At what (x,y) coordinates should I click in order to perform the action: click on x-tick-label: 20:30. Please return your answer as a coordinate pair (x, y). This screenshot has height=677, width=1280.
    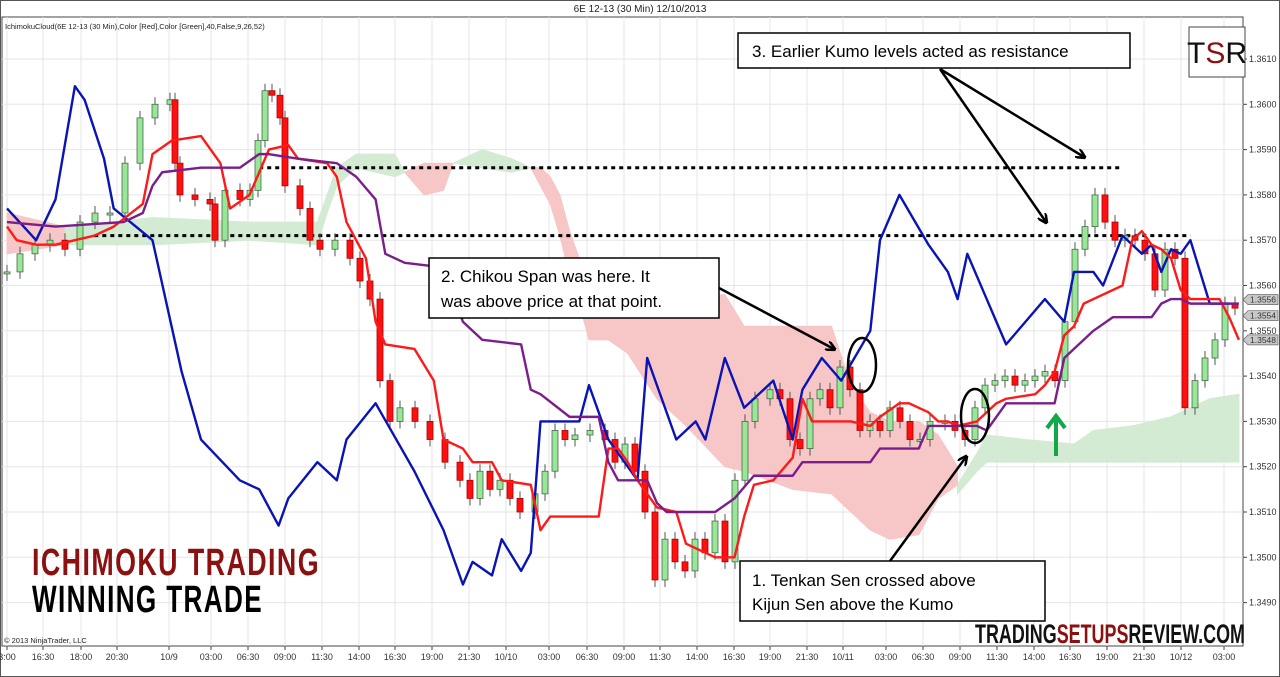
    Looking at the image, I should click on (117, 657).